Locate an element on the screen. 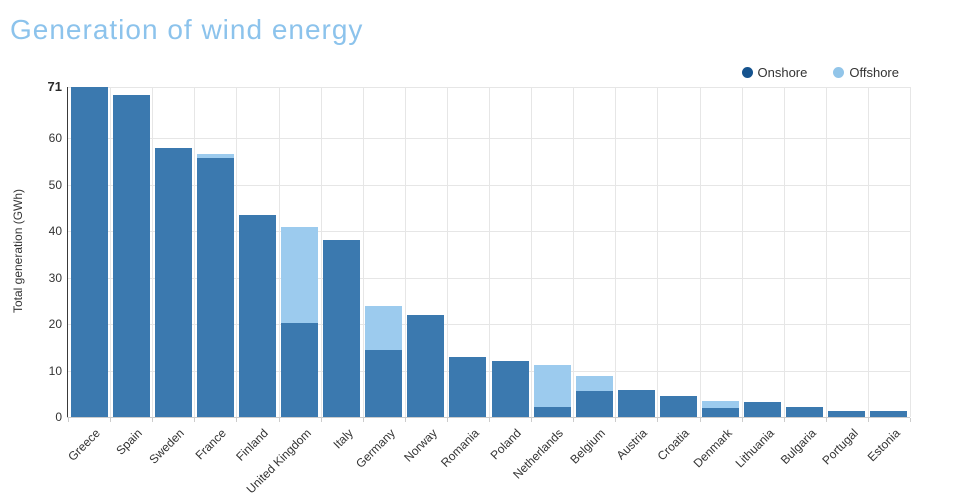 Image resolution: width=959 pixels, height=493 pixels. y-tick-label-40: 40 is located at coordinates (55, 231).